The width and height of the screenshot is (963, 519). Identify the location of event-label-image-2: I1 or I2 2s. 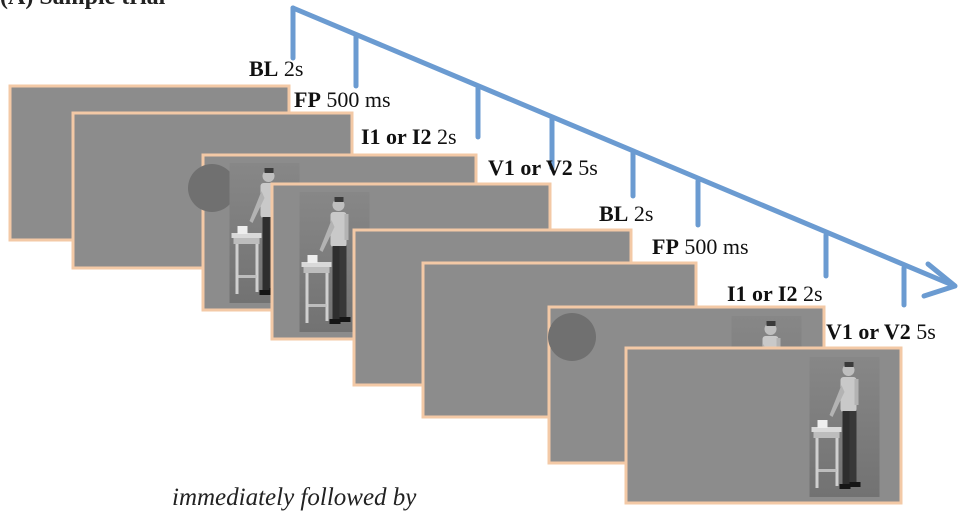
(775, 294).